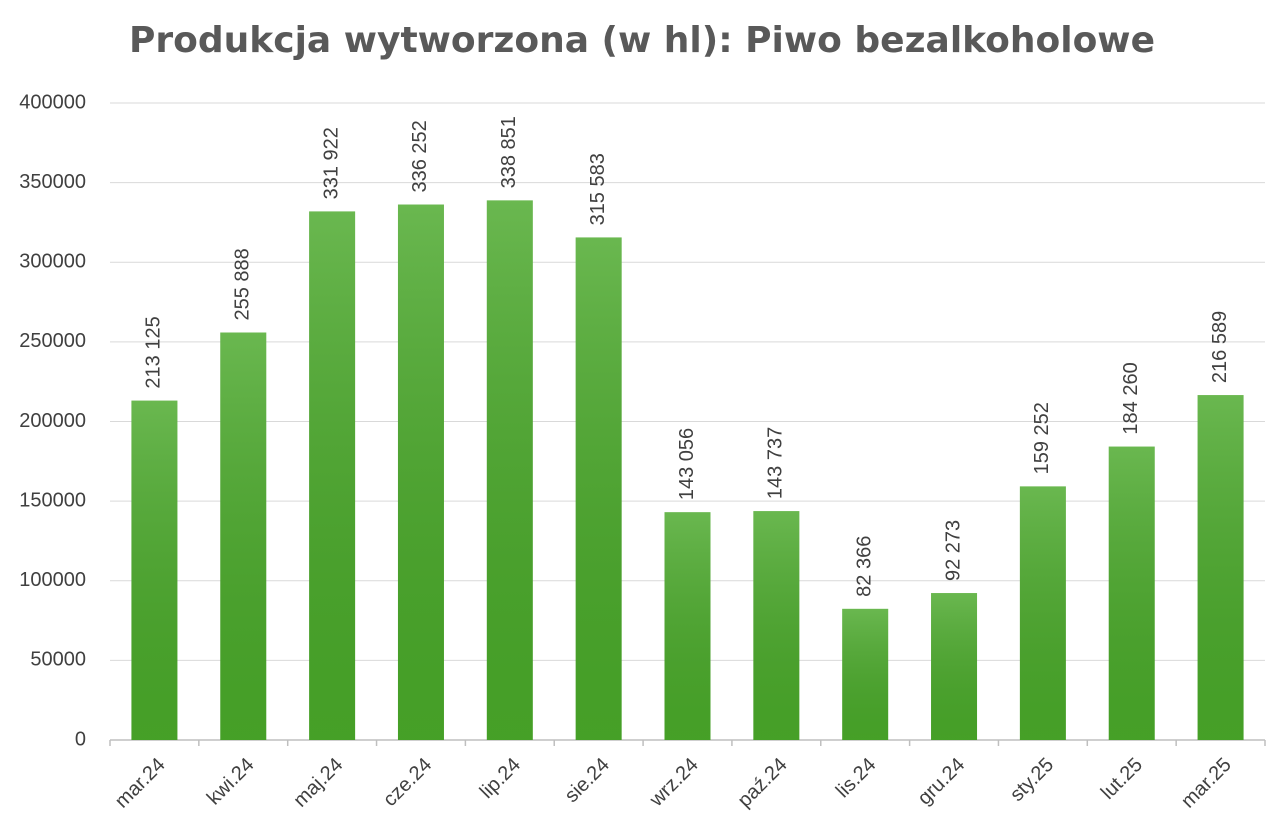  Describe the element at coordinates (80, 739) in the screenshot. I see `y-tick-label: 0` at that location.